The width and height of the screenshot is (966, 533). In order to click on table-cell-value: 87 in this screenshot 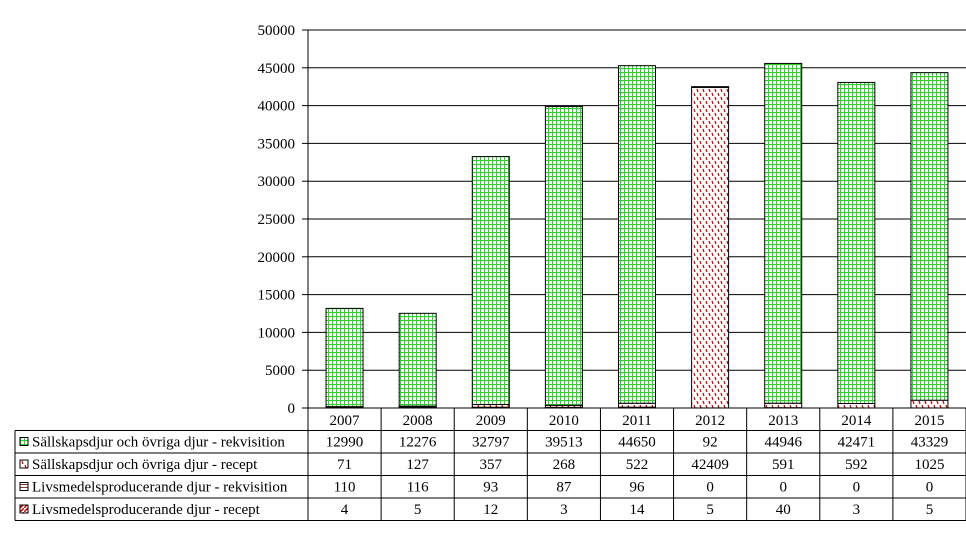, I will do `click(564, 488)`.